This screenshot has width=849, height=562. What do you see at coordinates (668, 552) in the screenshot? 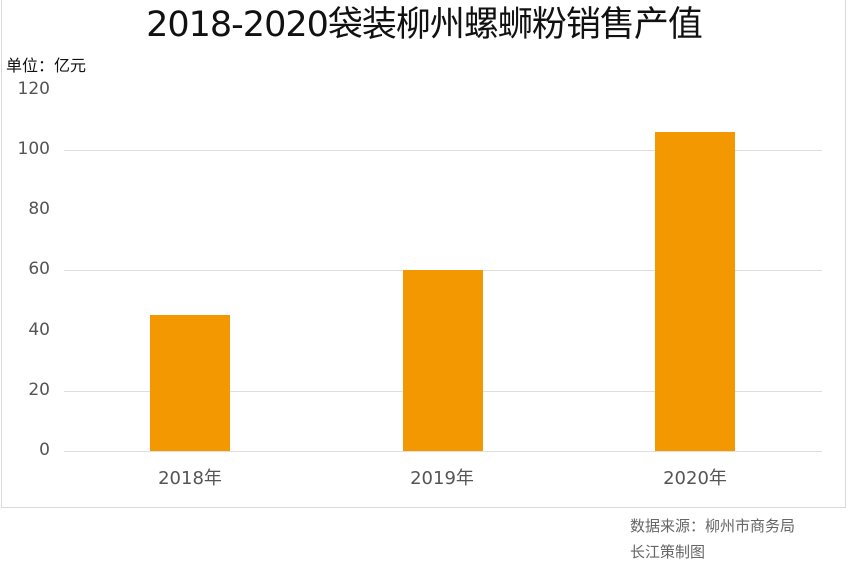
I see `credit-note: 长江策制图` at bounding box center [668, 552].